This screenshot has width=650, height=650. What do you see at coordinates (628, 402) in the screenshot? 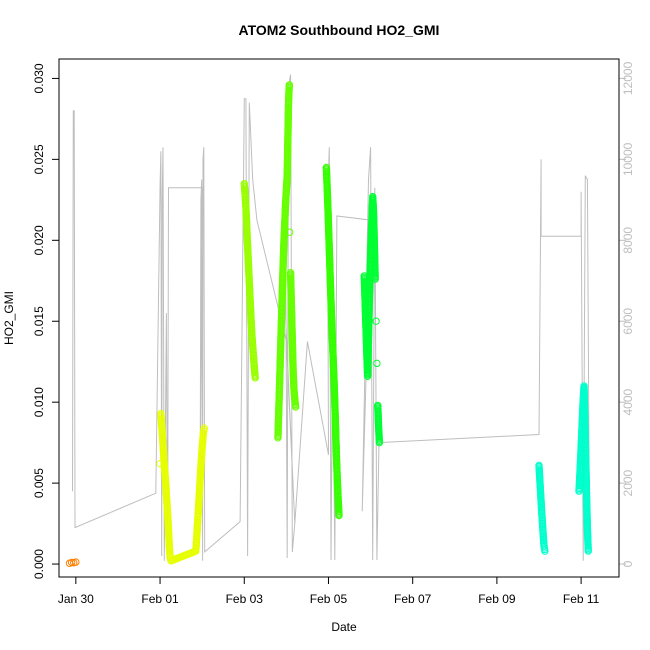
I see `y2-tick-label: 4000` at bounding box center [628, 402].